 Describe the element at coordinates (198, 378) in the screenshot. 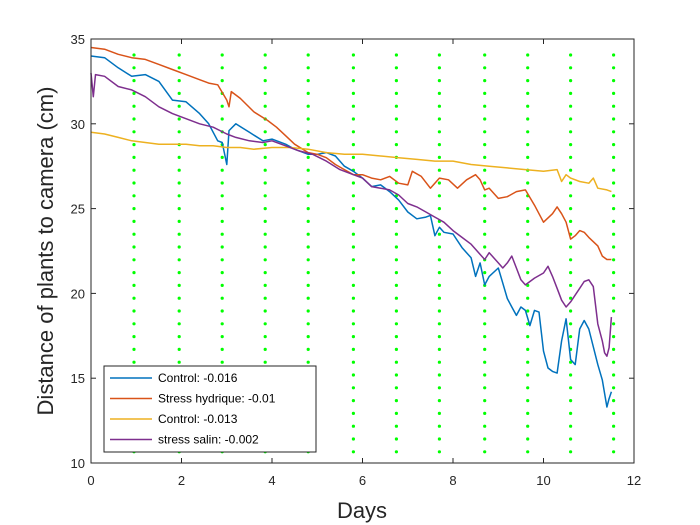

I see `legend-label-1: Control: -0.016` at that location.